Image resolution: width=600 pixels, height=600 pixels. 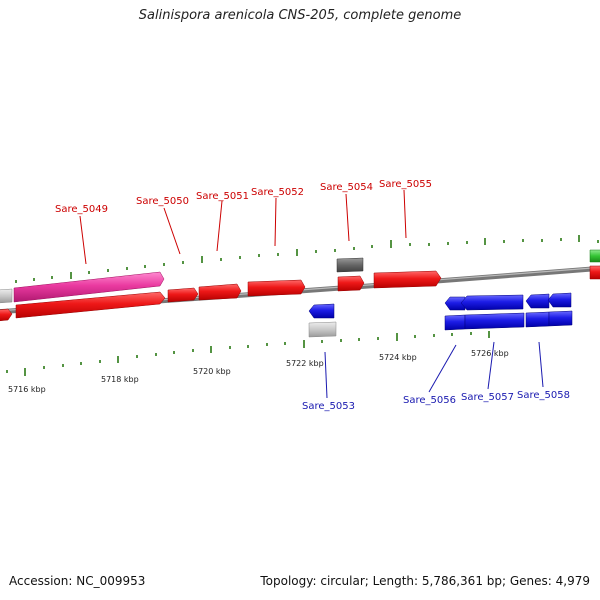 I want to click on kbp-label: 5716 kbp, so click(x=27, y=389).